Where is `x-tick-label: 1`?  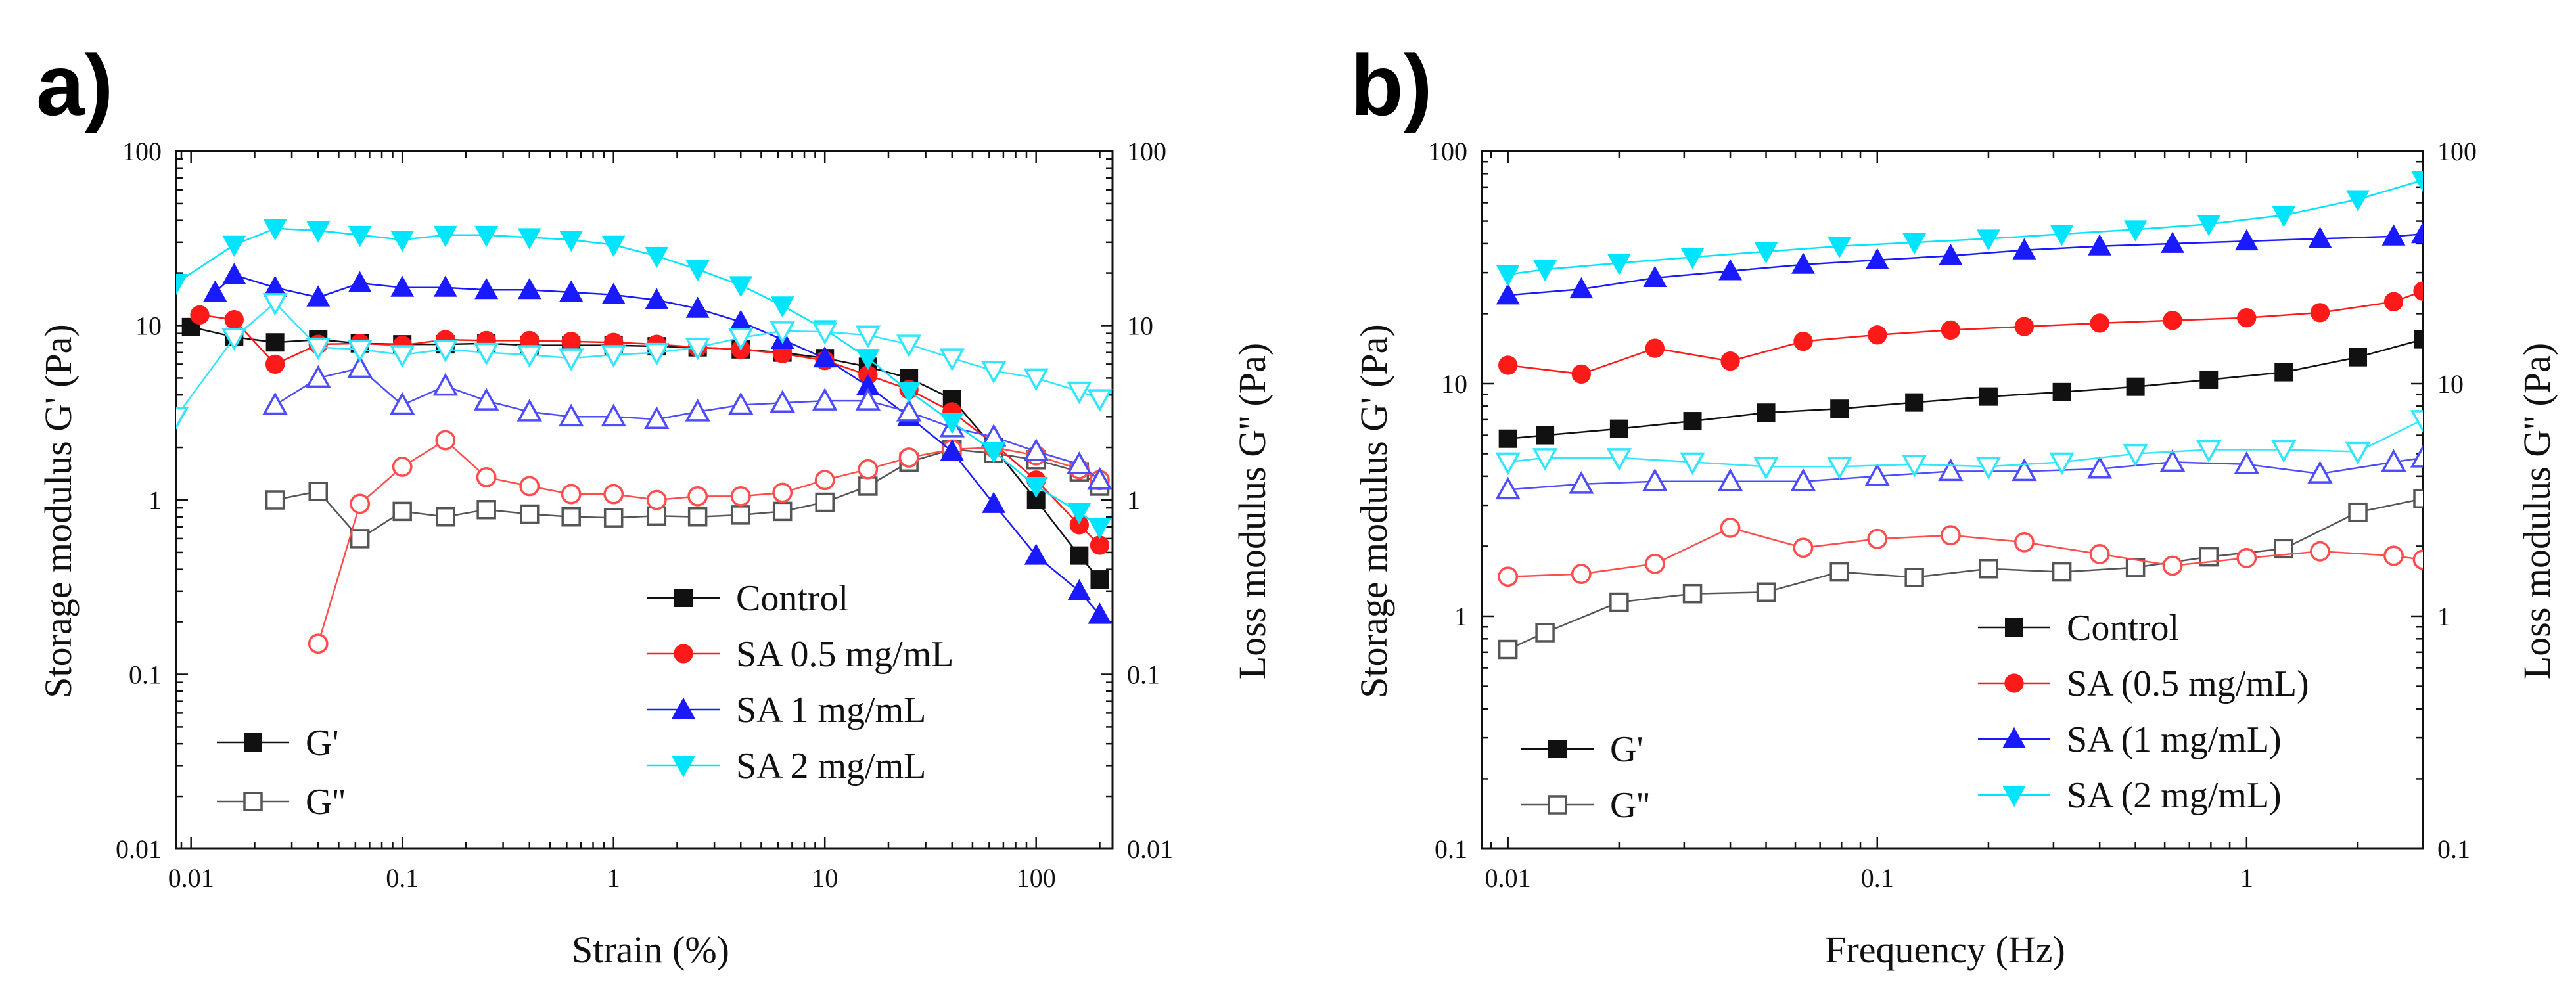 x-tick-label: 1 is located at coordinates (614, 878).